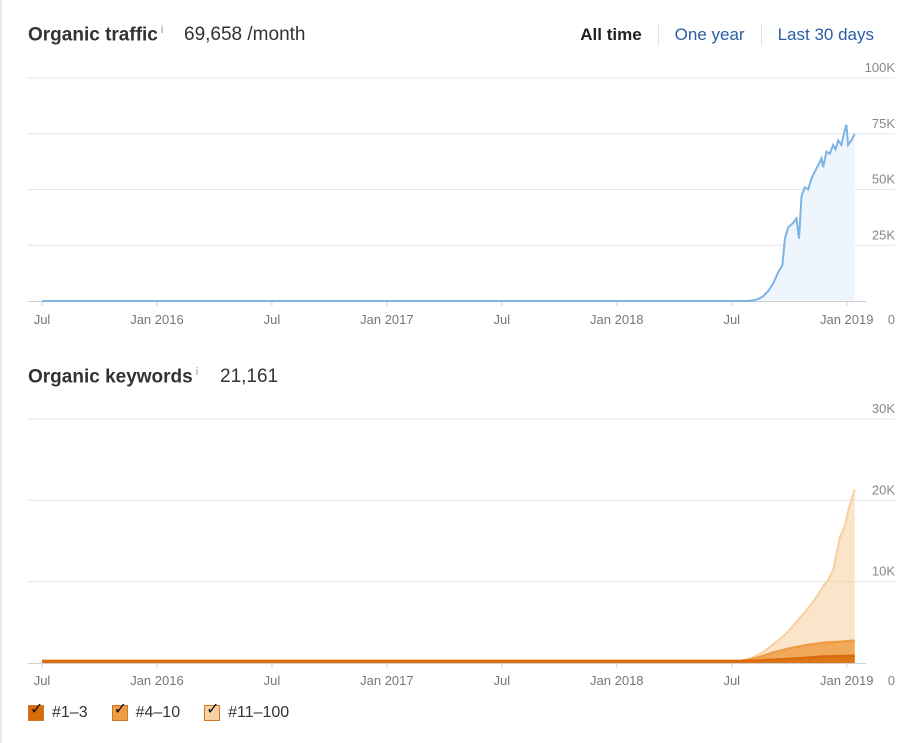 The image size is (920, 743). Describe the element at coordinates (883, 234) in the screenshot. I see `y-tick-label: 25K` at that location.